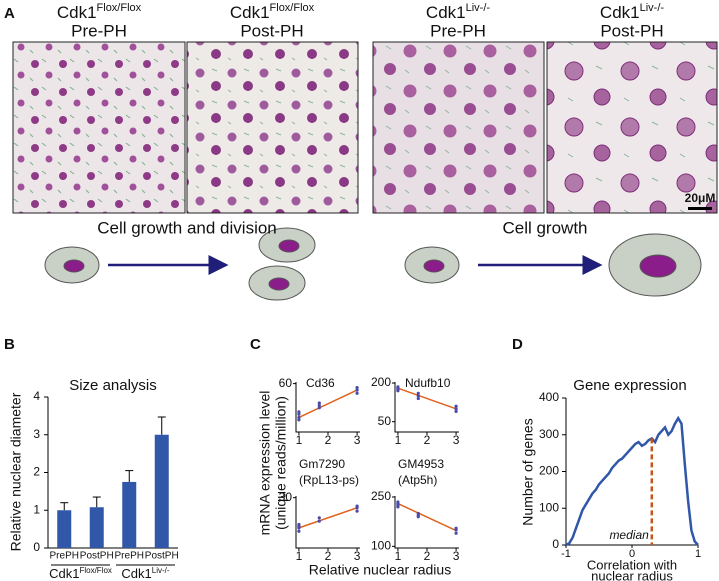  I want to click on diagram, so click(373, 264).